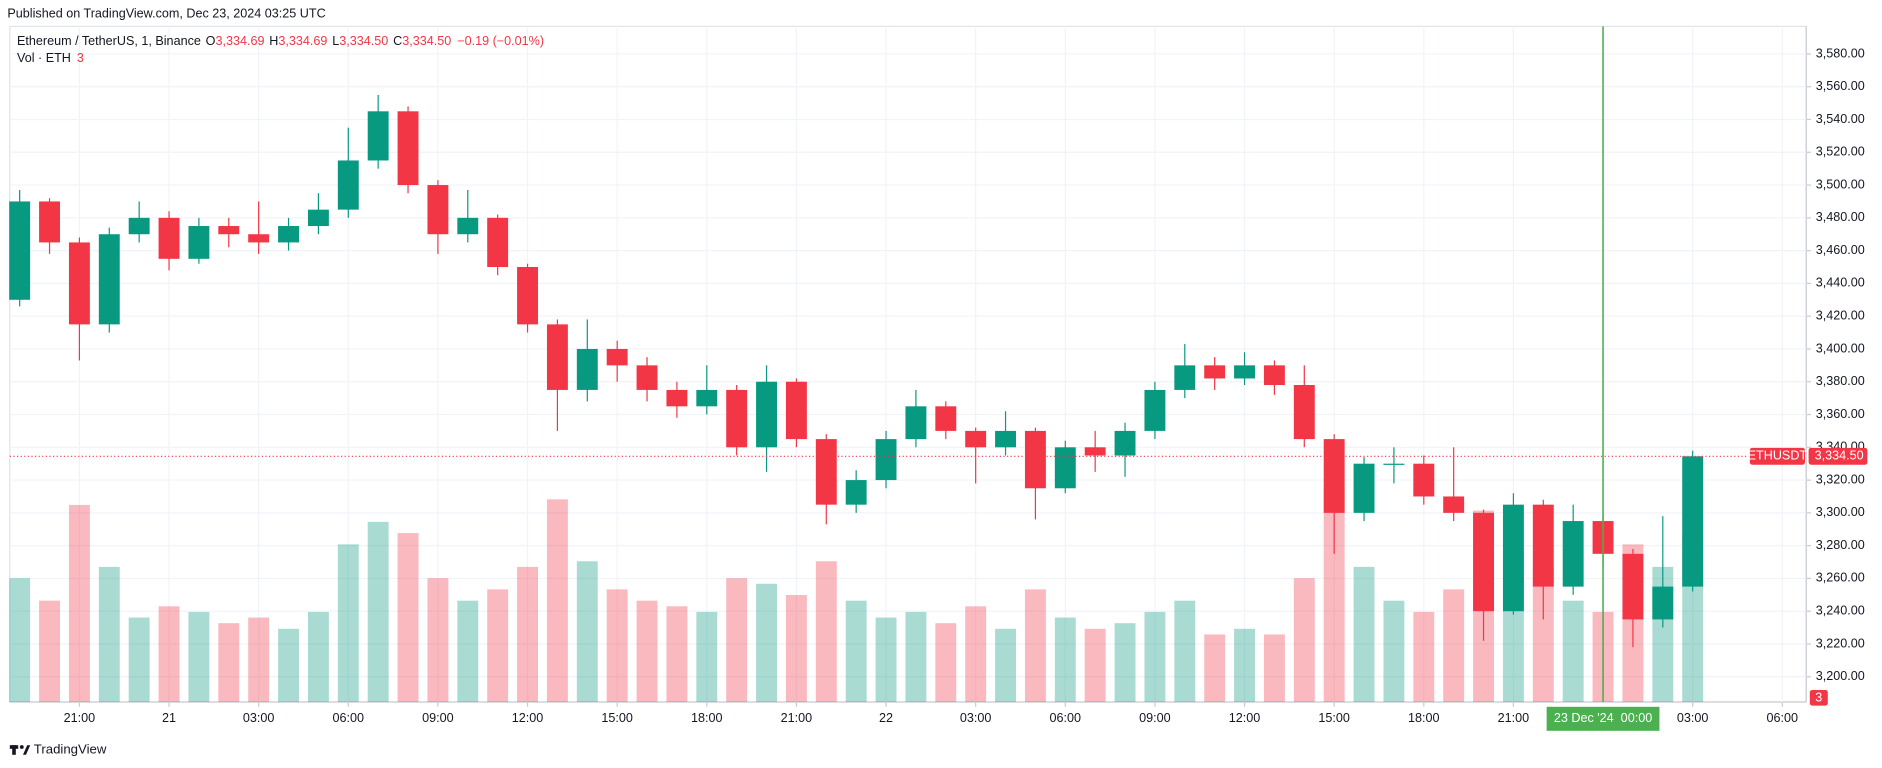  Describe the element at coordinates (70, 748) in the screenshot. I see `brand: TradingView` at that location.